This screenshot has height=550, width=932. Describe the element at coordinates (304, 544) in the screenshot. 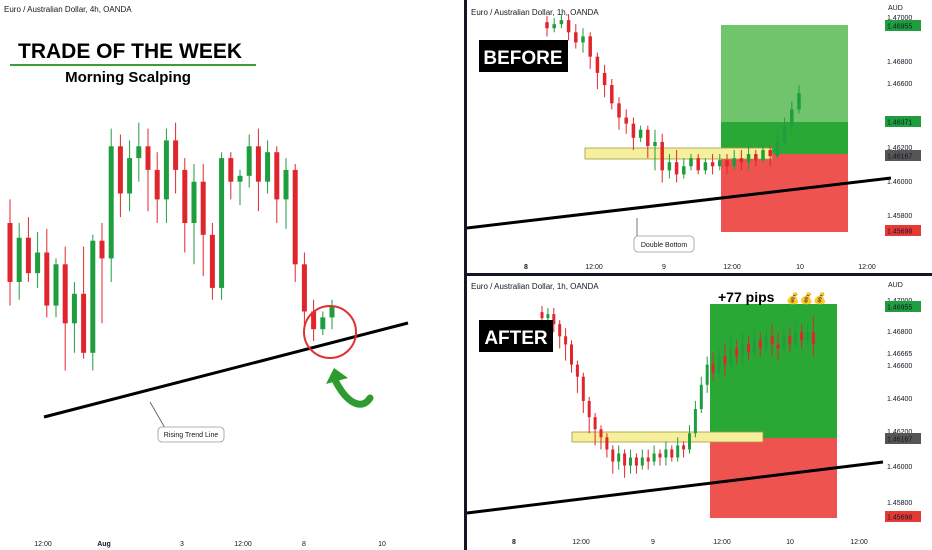

I see `left-x-tick: 8` at that location.